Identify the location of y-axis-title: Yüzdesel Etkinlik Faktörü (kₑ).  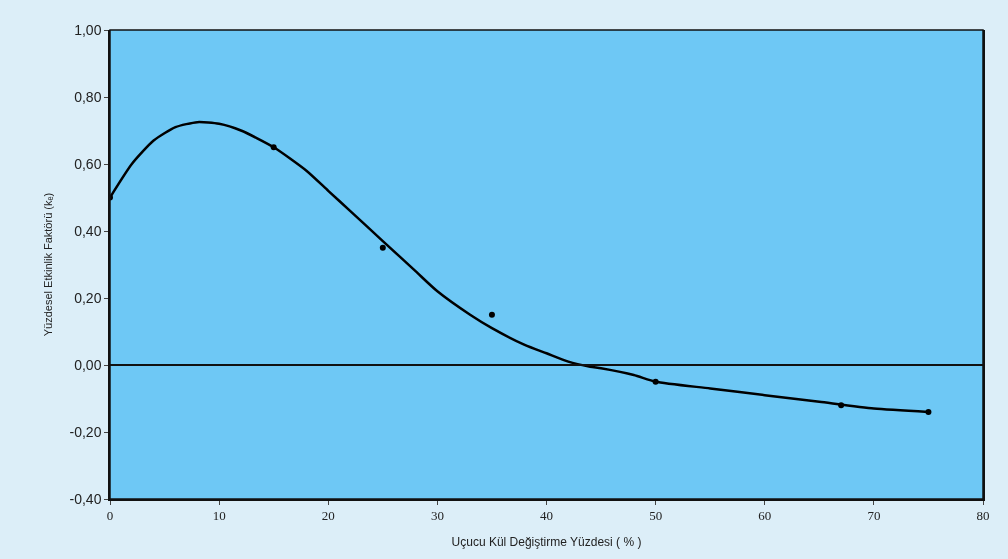
(47, 264).